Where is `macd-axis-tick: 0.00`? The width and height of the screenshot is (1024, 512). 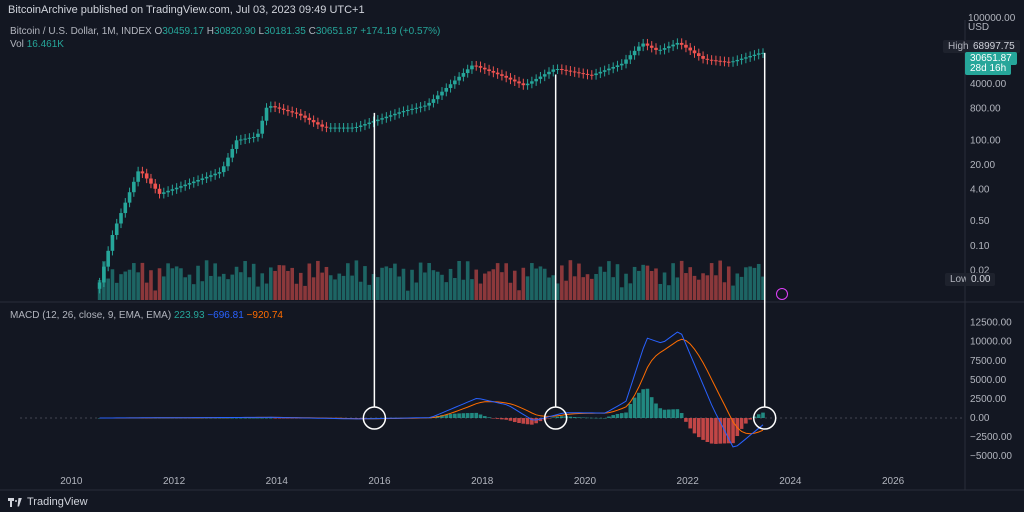
macd-axis-tick: 0.00 is located at coordinates (980, 418).